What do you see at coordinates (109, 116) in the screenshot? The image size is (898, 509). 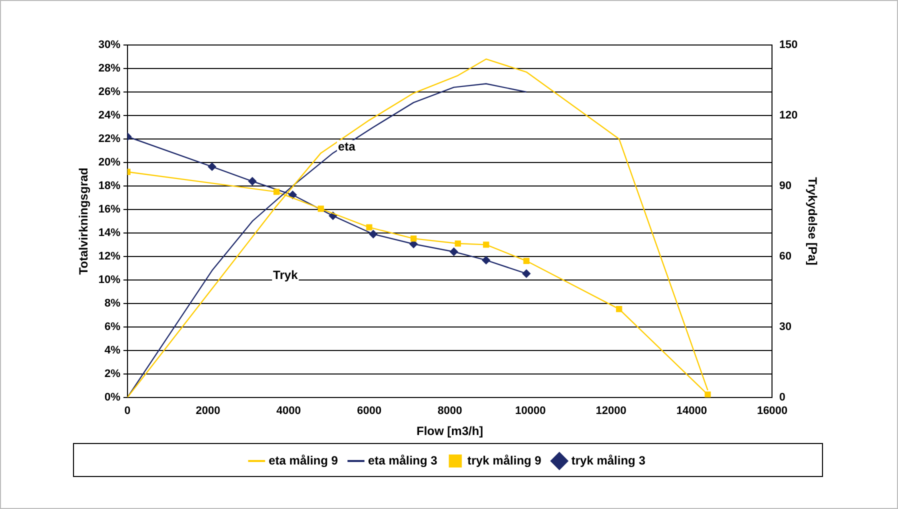 I see `y-tick-label: 24%` at bounding box center [109, 116].